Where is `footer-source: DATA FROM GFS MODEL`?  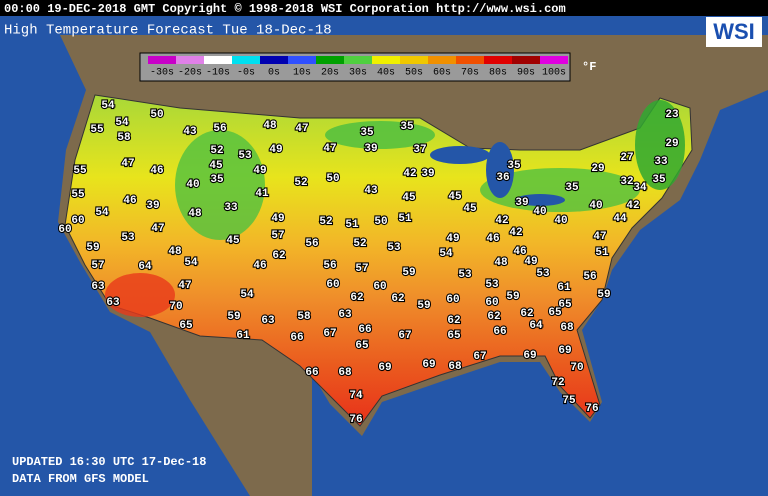
footer-source: DATA FROM GFS MODEL is located at coordinates (80, 479).